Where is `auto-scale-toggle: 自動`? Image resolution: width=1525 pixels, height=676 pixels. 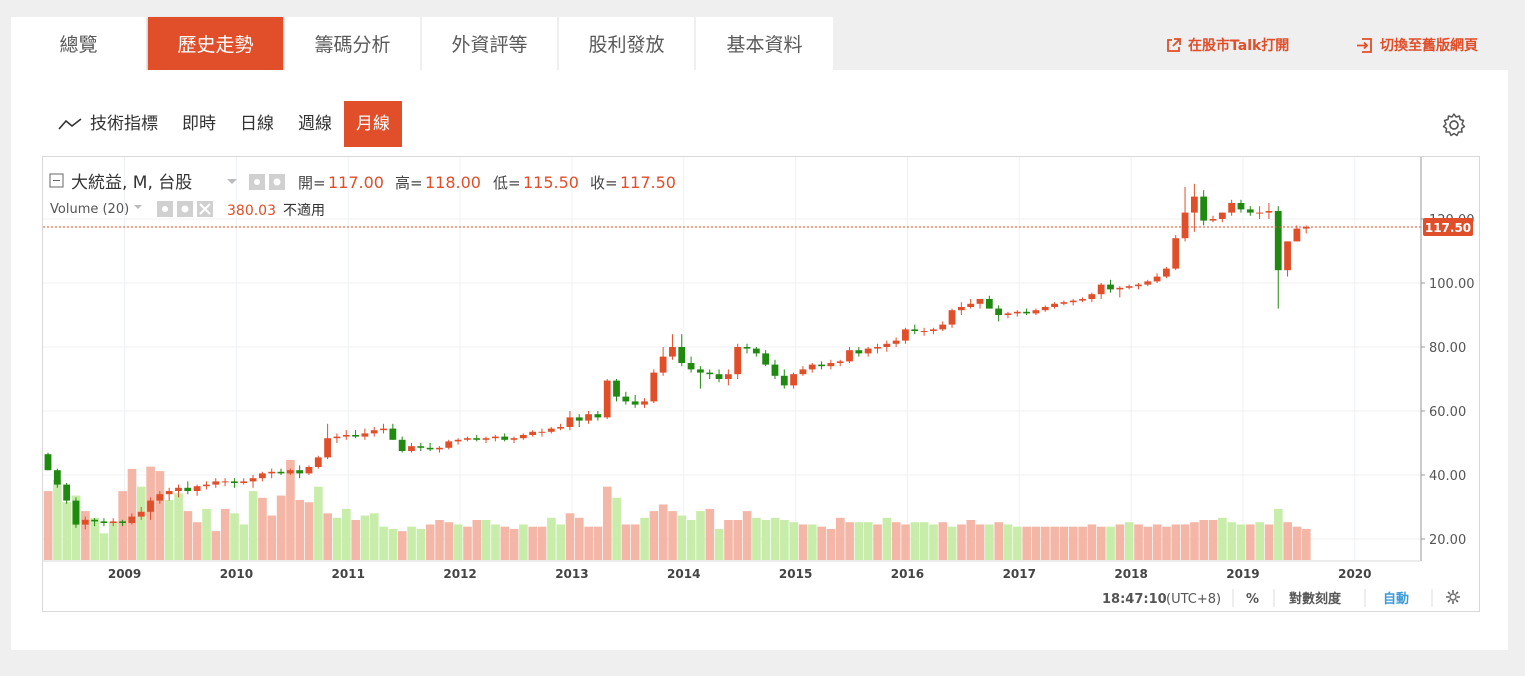 auto-scale-toggle: 自動 is located at coordinates (1396, 599).